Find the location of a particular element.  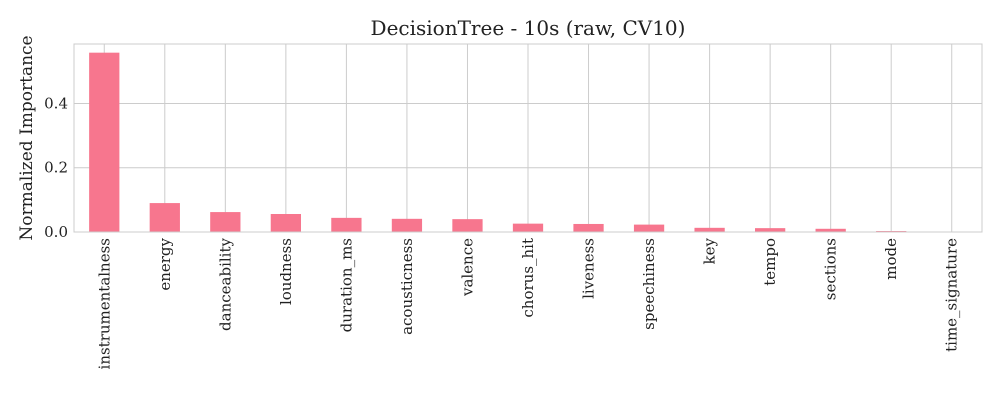

x-tick-label: acousticness is located at coordinates (407, 286).